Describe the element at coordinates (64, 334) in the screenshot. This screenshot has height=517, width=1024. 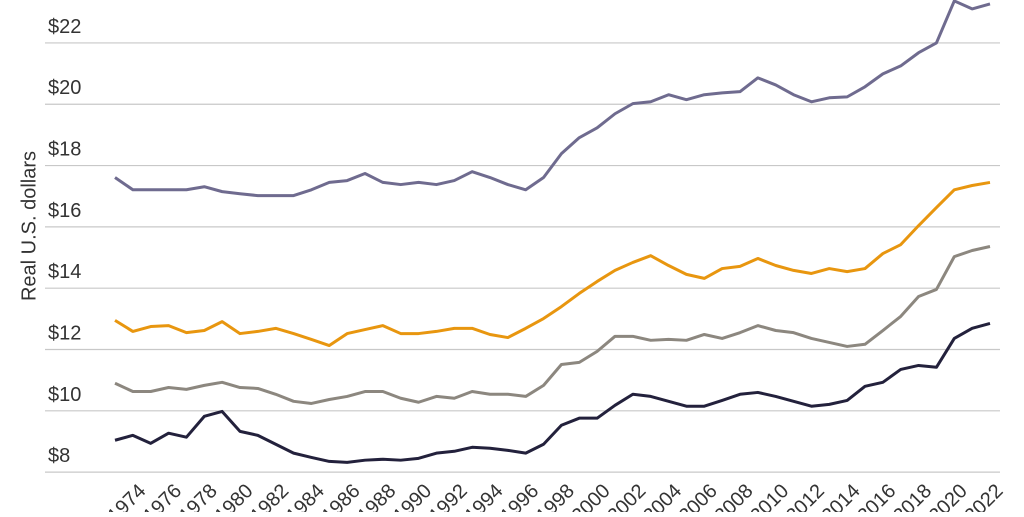
I see `y-tick-label: $12` at that location.